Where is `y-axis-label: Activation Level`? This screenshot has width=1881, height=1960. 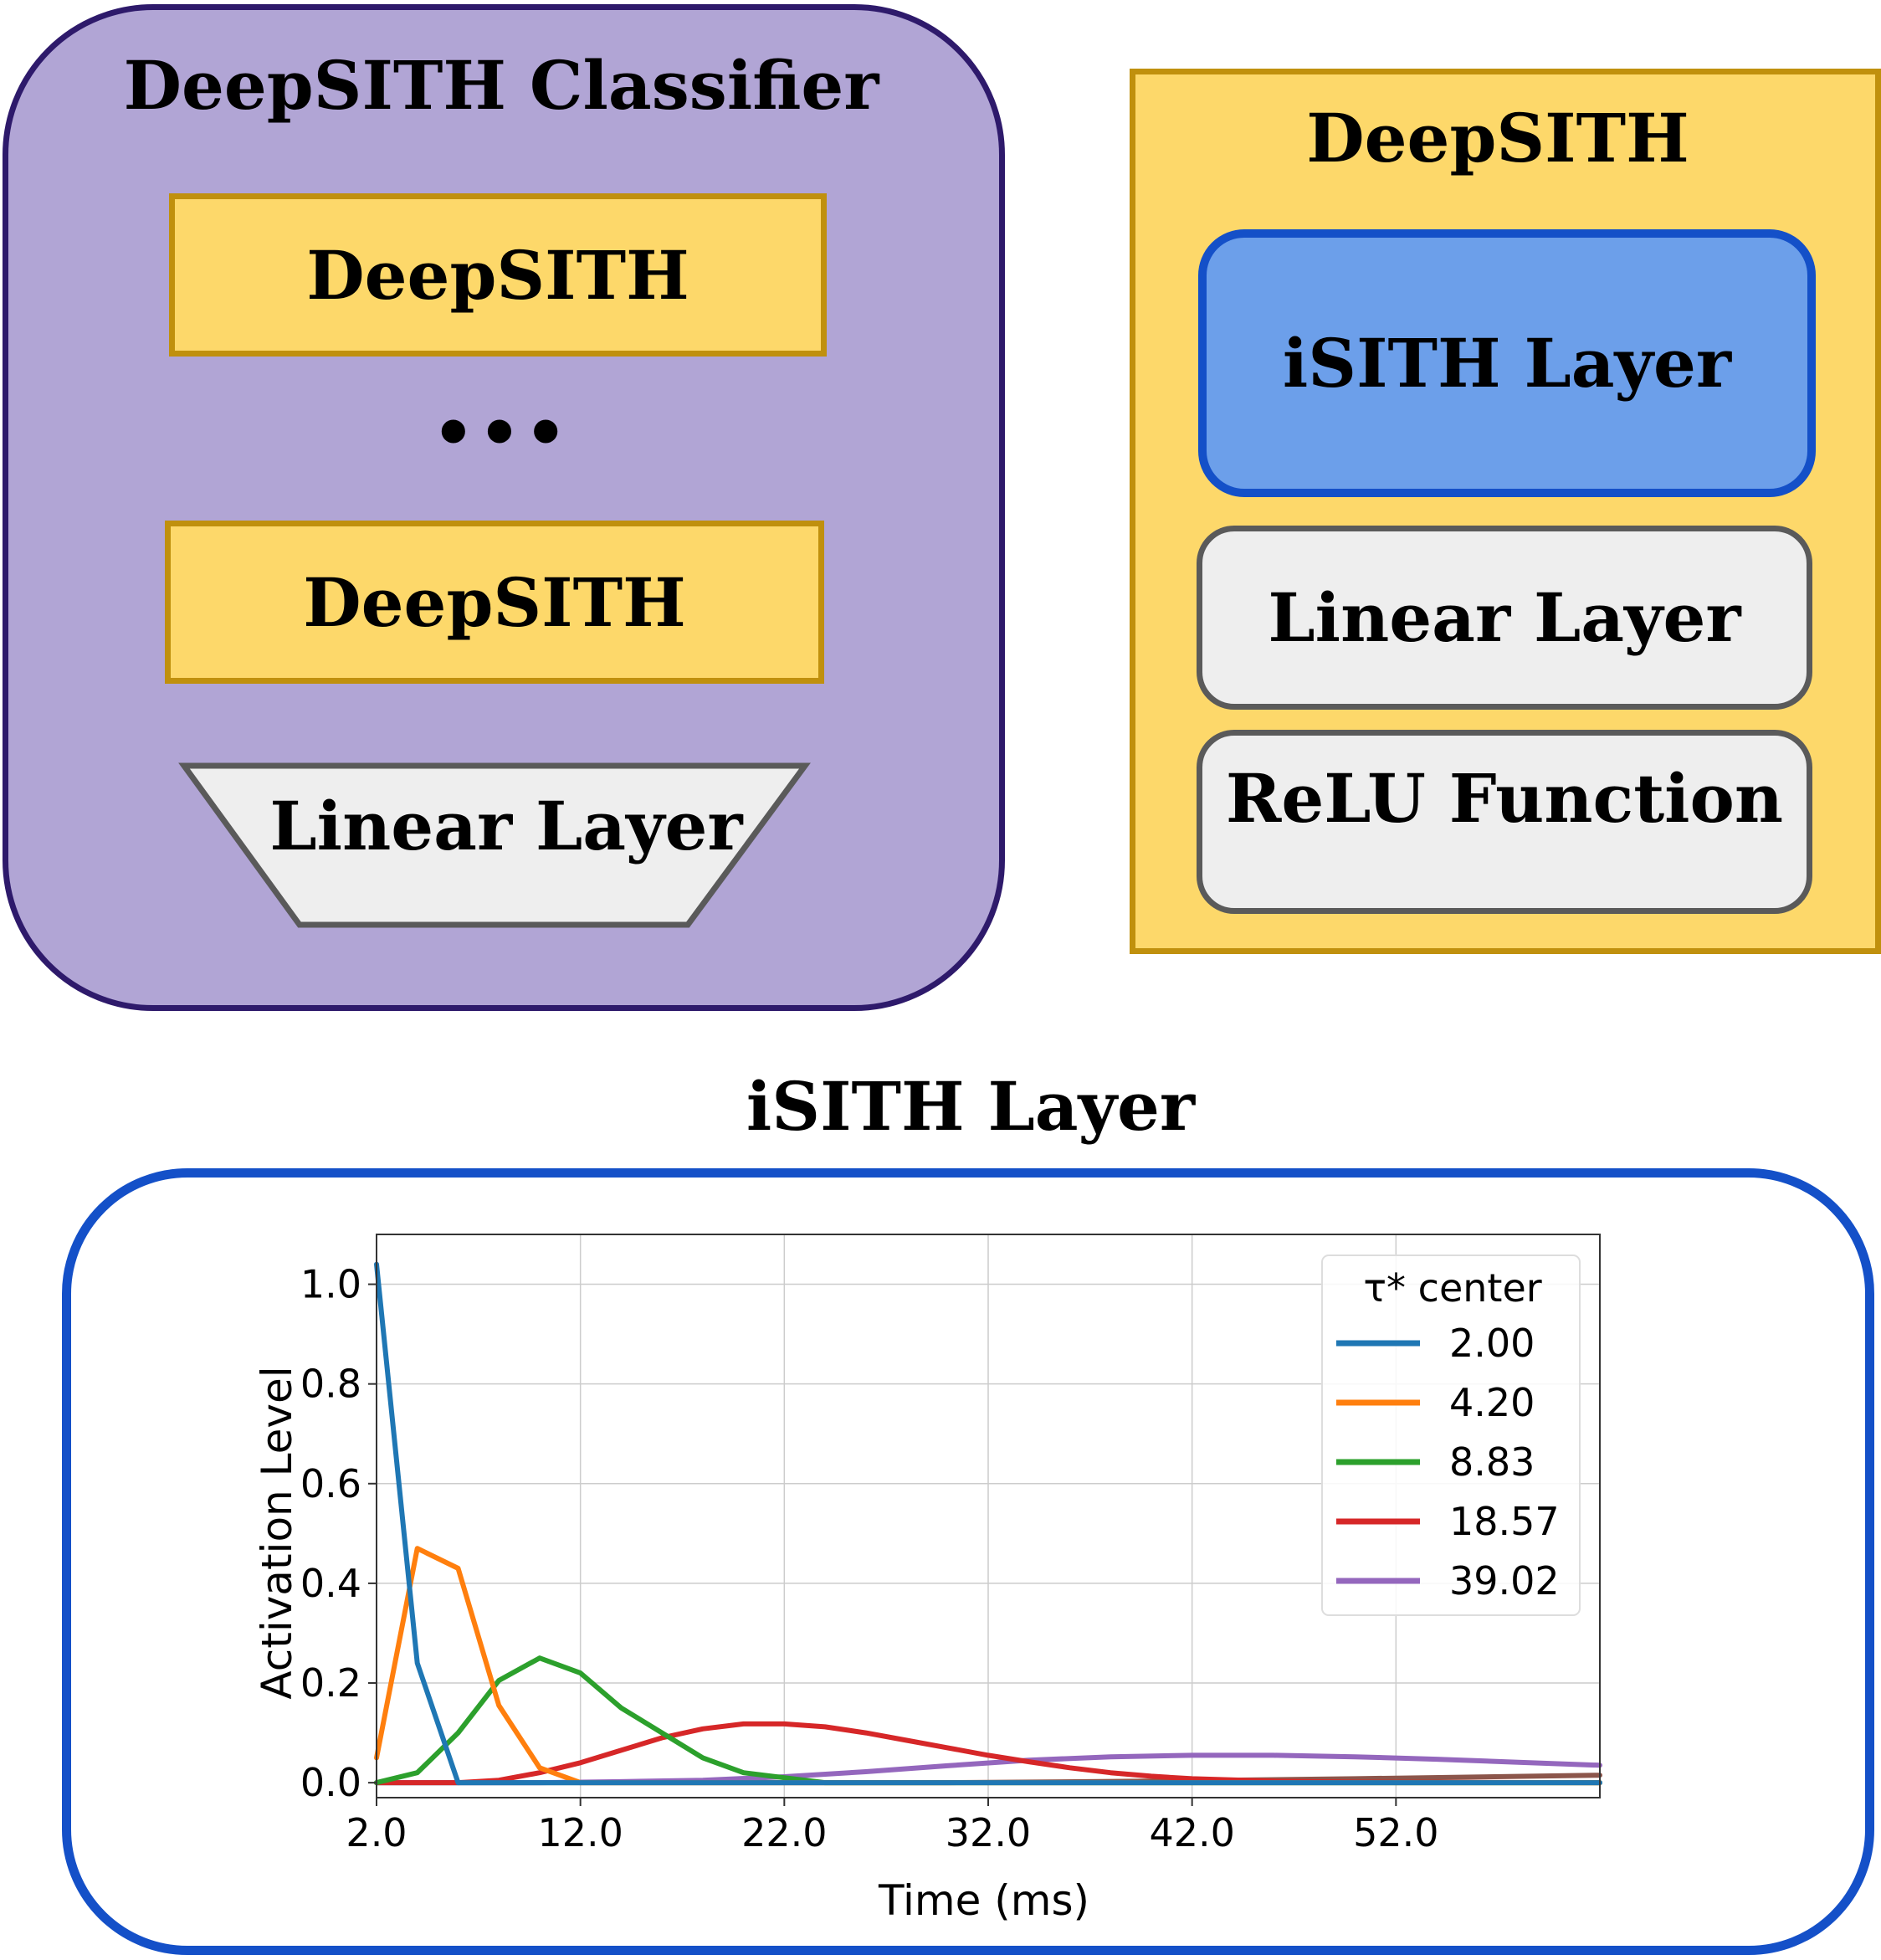 y-axis-label: Activation Level is located at coordinates (277, 1532).